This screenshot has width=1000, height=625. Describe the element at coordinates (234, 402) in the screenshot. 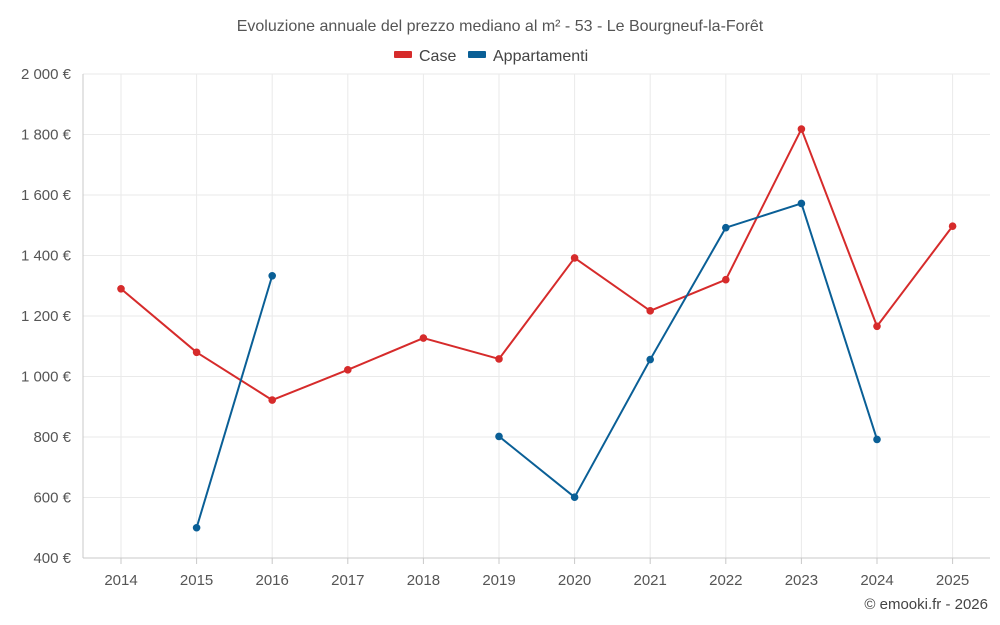

I see `series-line-appartamenti` at that location.